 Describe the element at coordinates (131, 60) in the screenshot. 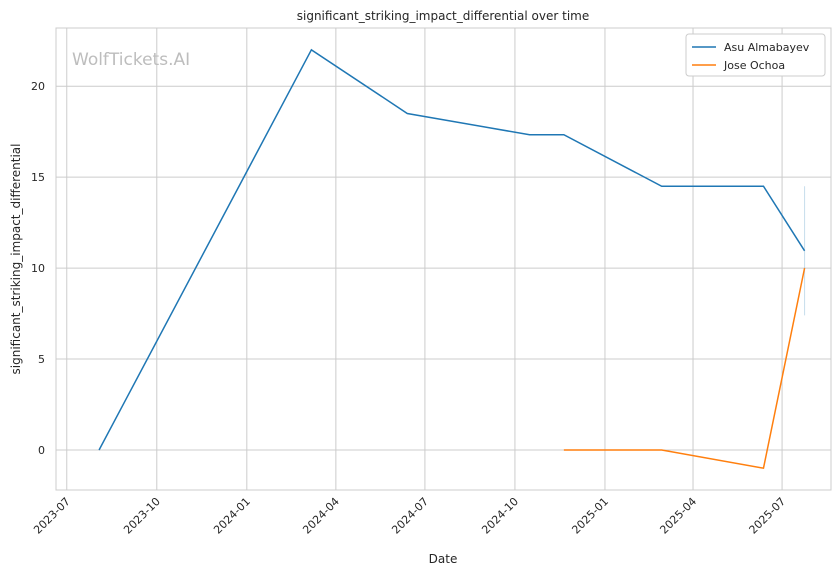

I see `watermark: WolfTickets.AI` at that location.